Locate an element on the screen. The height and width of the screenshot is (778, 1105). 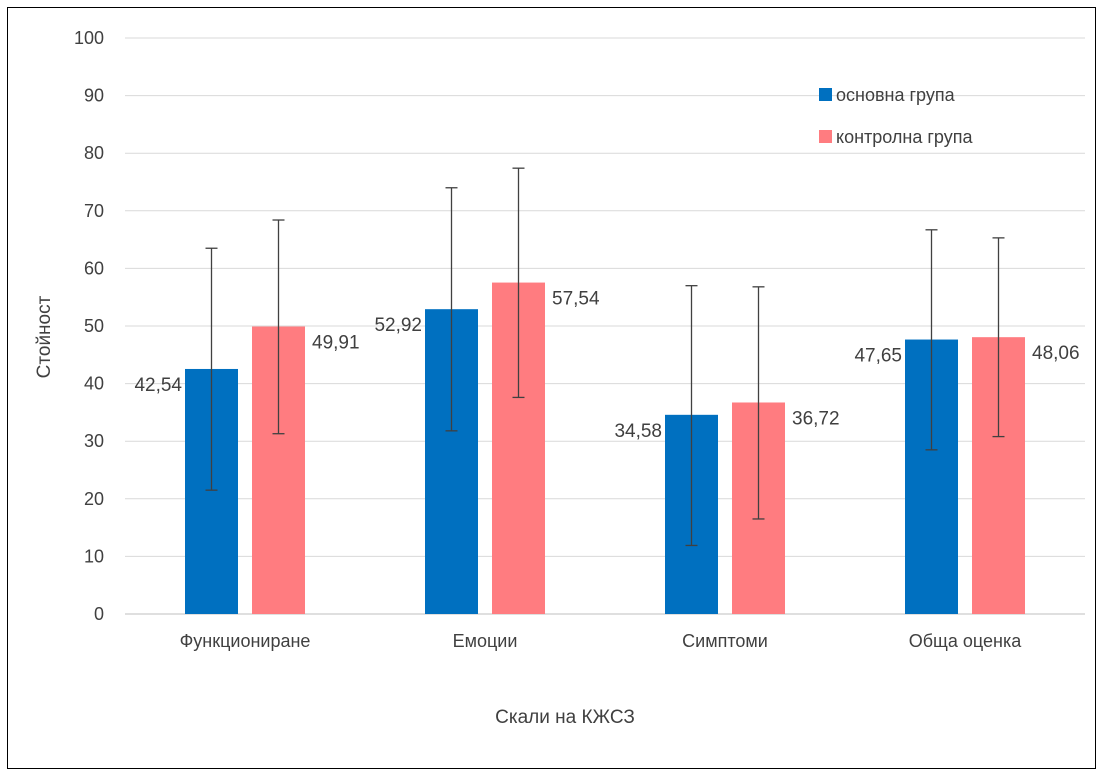
data-label: 52,92 is located at coordinates (398, 325).